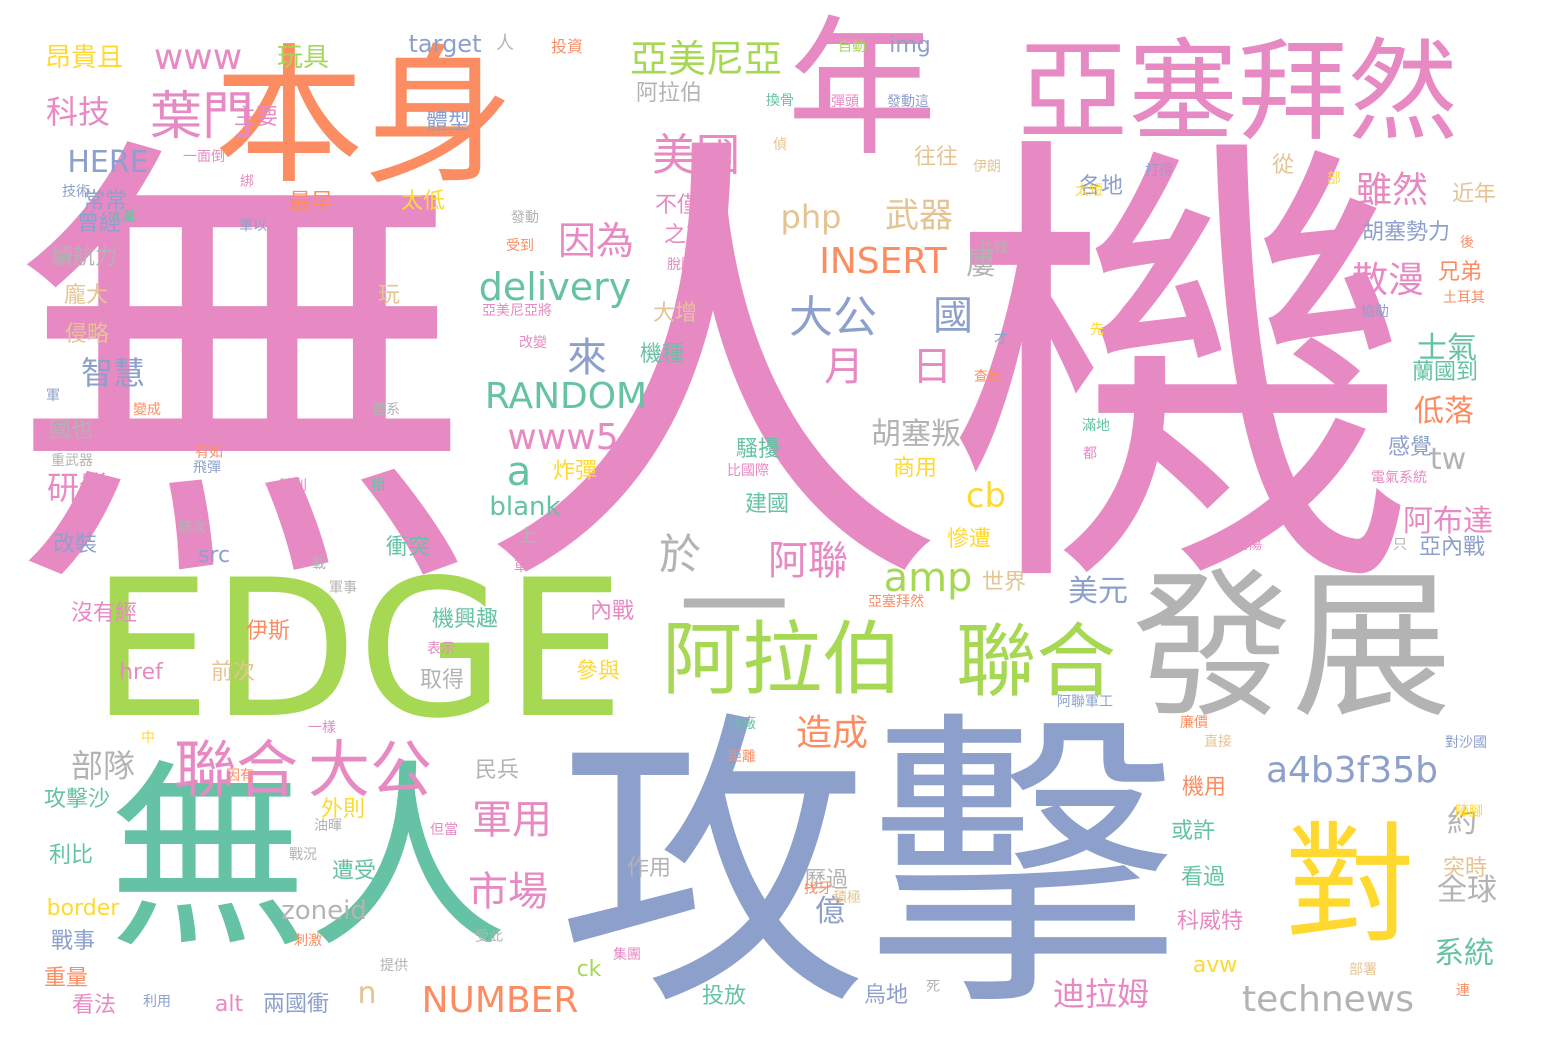 The width and height of the screenshot is (1548, 1052). I want to click on word: 機場, so click(1031, 311).